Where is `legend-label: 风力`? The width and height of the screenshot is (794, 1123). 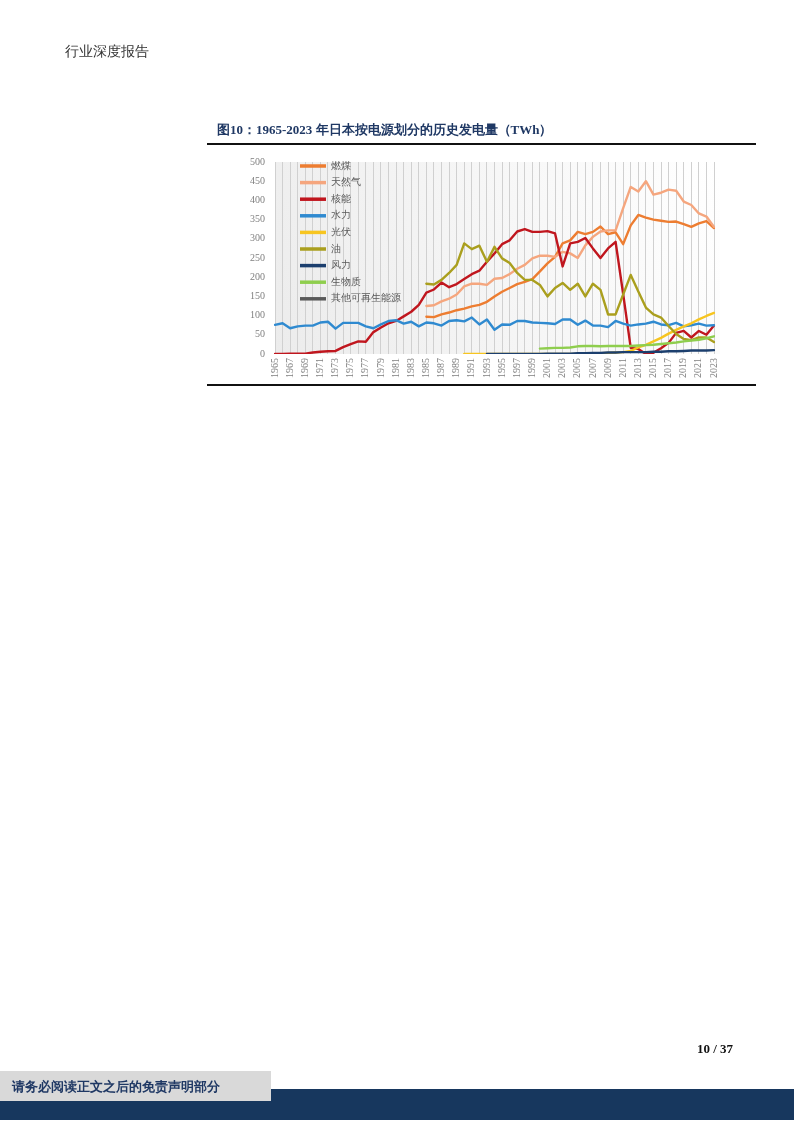 legend-label: 风力 is located at coordinates (341, 265).